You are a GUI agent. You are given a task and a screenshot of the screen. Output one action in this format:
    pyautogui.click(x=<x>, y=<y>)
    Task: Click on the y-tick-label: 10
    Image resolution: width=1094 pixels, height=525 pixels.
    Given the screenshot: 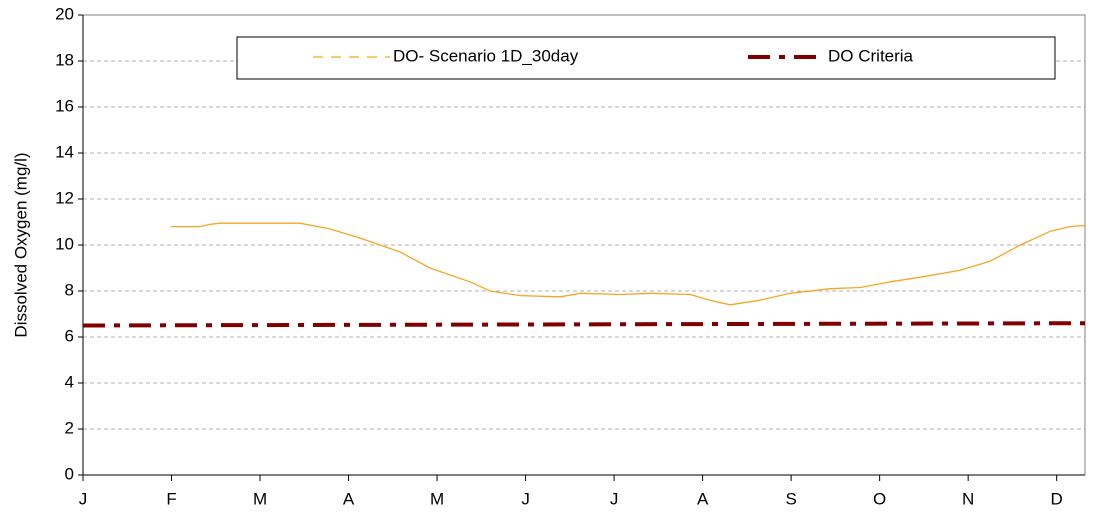 What is the action you would take?
    pyautogui.click(x=64, y=243)
    